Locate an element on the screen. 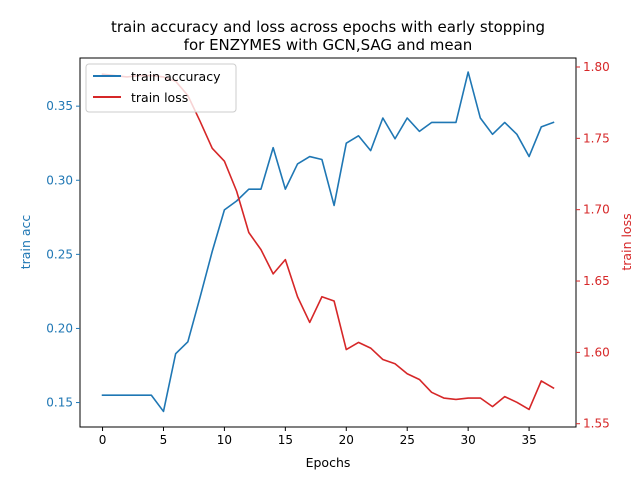 The width and height of the screenshot is (640, 480). legend-label-train-accuracy: train accuracy is located at coordinates (176, 76).